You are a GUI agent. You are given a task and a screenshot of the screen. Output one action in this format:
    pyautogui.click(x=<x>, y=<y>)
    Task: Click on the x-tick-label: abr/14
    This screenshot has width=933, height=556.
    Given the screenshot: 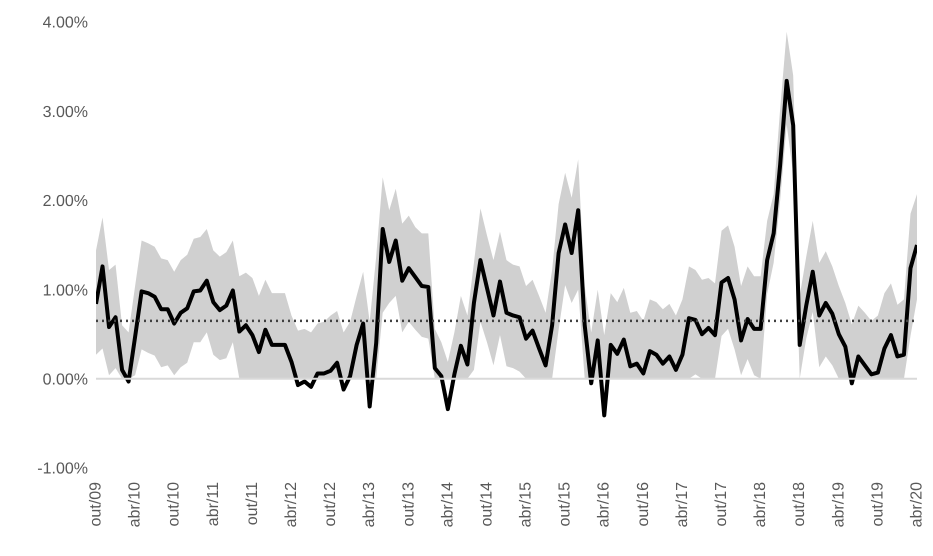 What is the action you would take?
    pyautogui.click(x=447, y=505)
    